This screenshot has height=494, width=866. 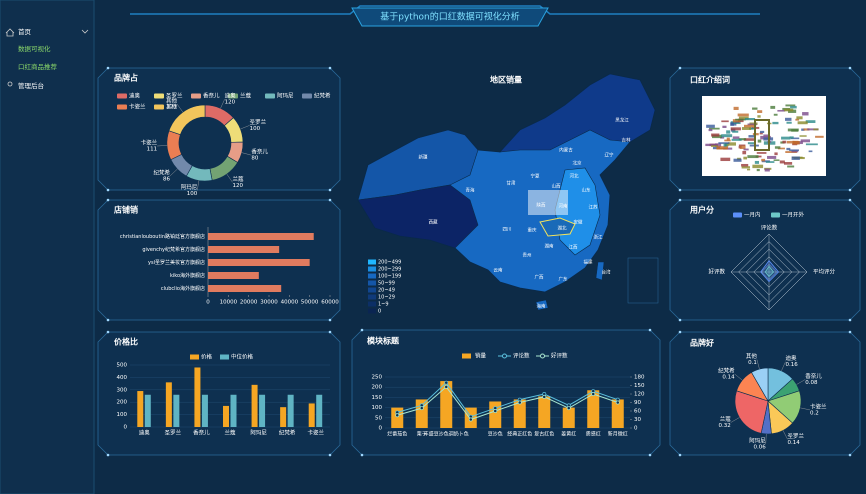 What do you see at coordinates (578, 222) in the screenshot?
I see `region-label: 安徽` at bounding box center [578, 222].